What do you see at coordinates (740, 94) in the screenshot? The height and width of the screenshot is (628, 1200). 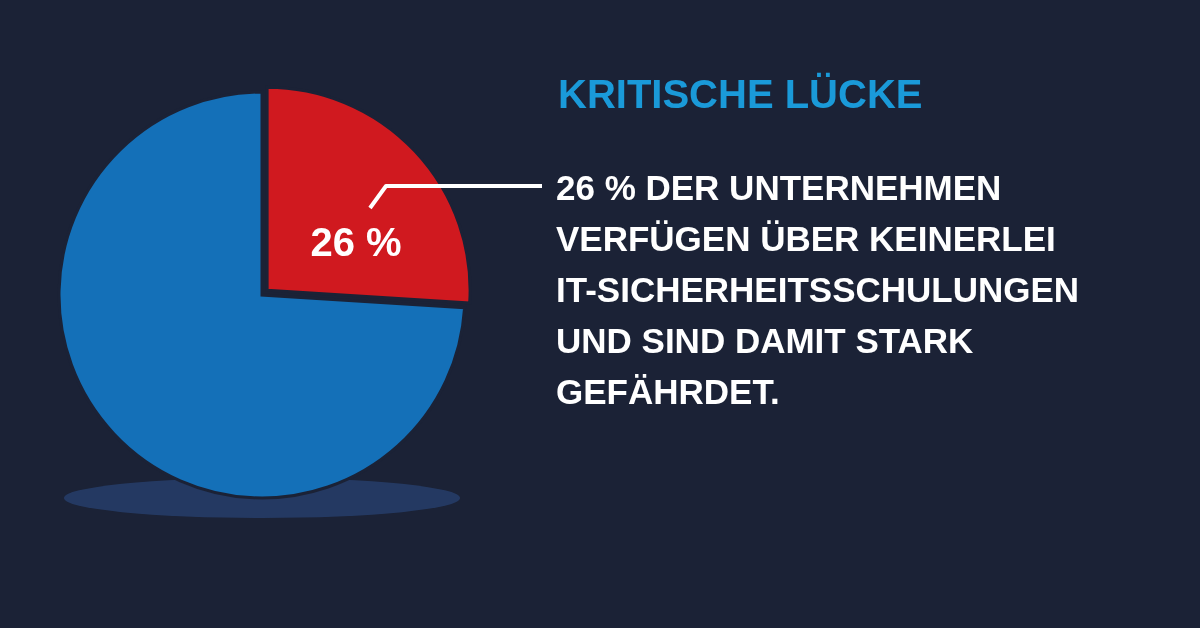 I see `text: KRITISCHE LÜCKE` at bounding box center [740, 94].